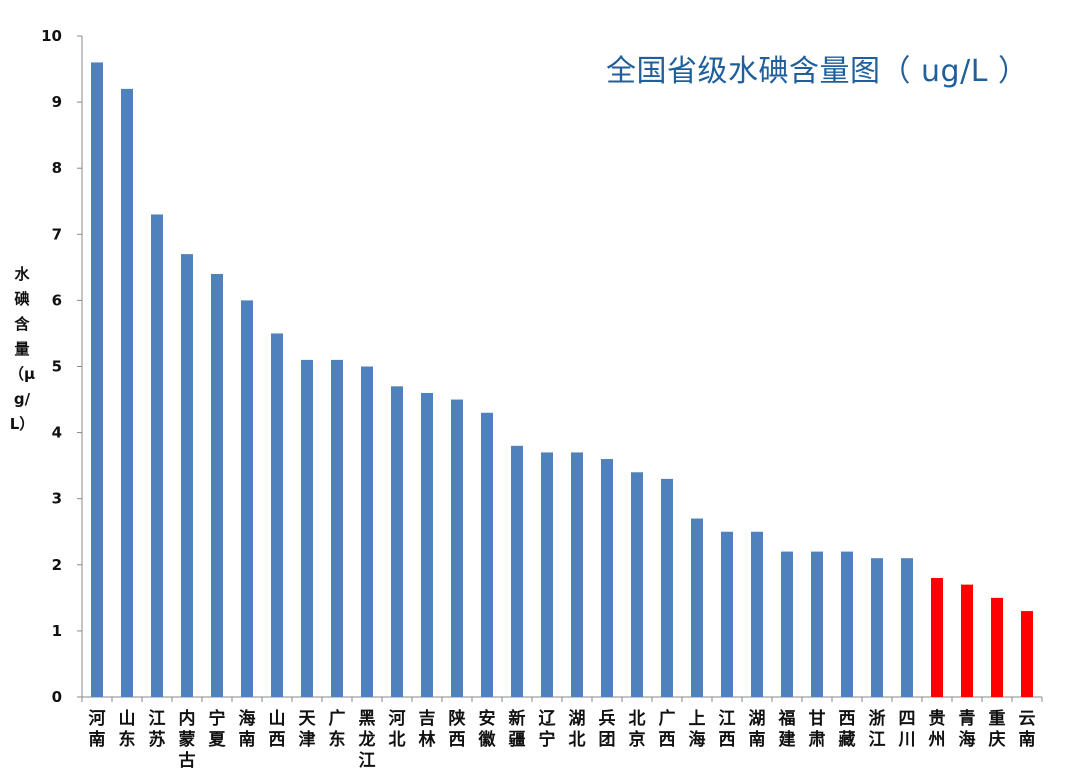 The height and width of the screenshot is (776, 1072). I want to click on x-category-char: 龙, so click(367, 739).